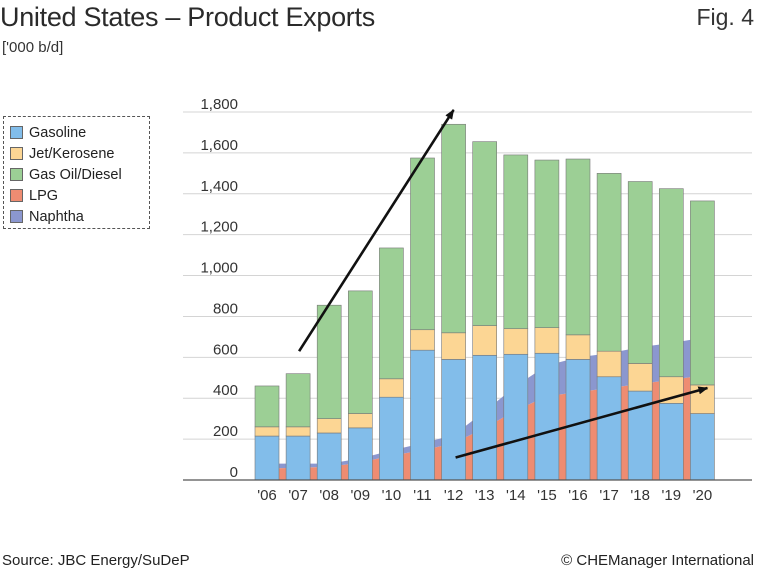 The width and height of the screenshot is (760, 572). Describe the element at coordinates (578, 495) in the screenshot. I see `x-tick-label: '16` at that location.